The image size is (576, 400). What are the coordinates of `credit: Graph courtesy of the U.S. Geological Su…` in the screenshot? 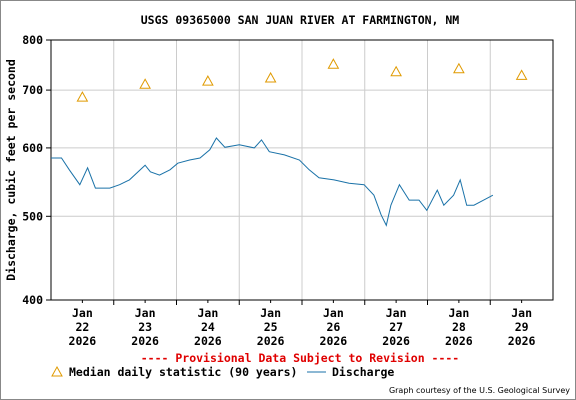 It's located at (479, 390).